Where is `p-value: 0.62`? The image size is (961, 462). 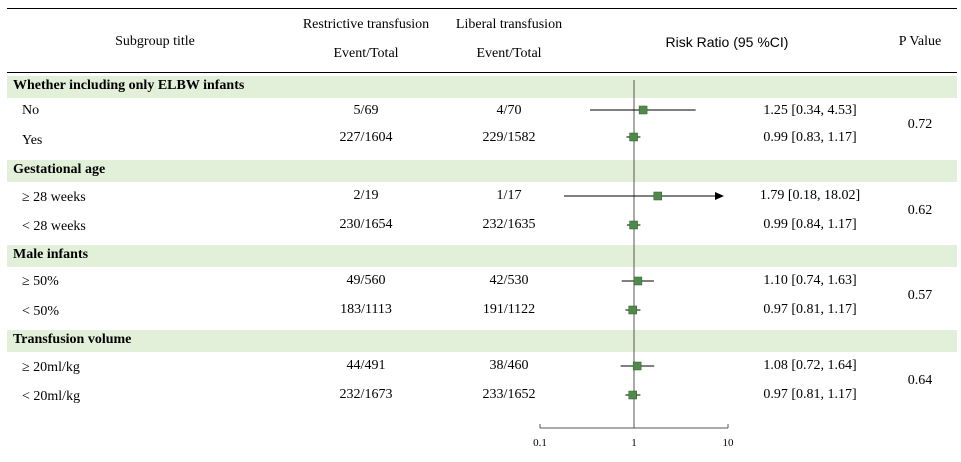 p-value: 0.62 is located at coordinates (920, 210).